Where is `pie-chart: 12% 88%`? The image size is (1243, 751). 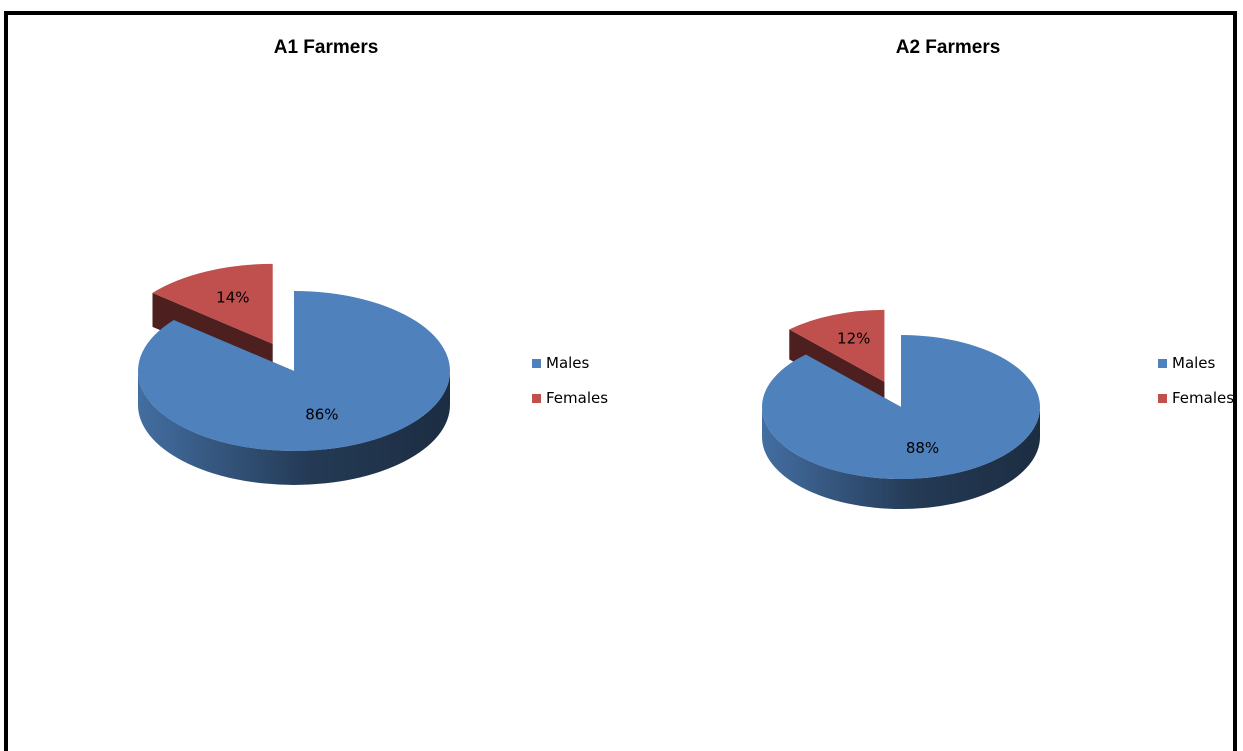 pie-chart: 12% 88% is located at coordinates (900, 409).